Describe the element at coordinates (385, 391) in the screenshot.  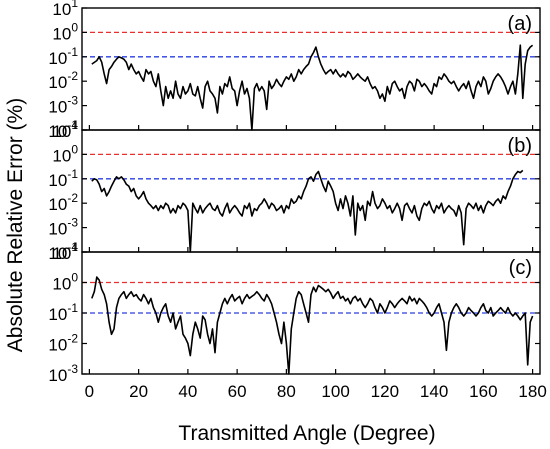
I see `x-tick-label: 120` at that location.